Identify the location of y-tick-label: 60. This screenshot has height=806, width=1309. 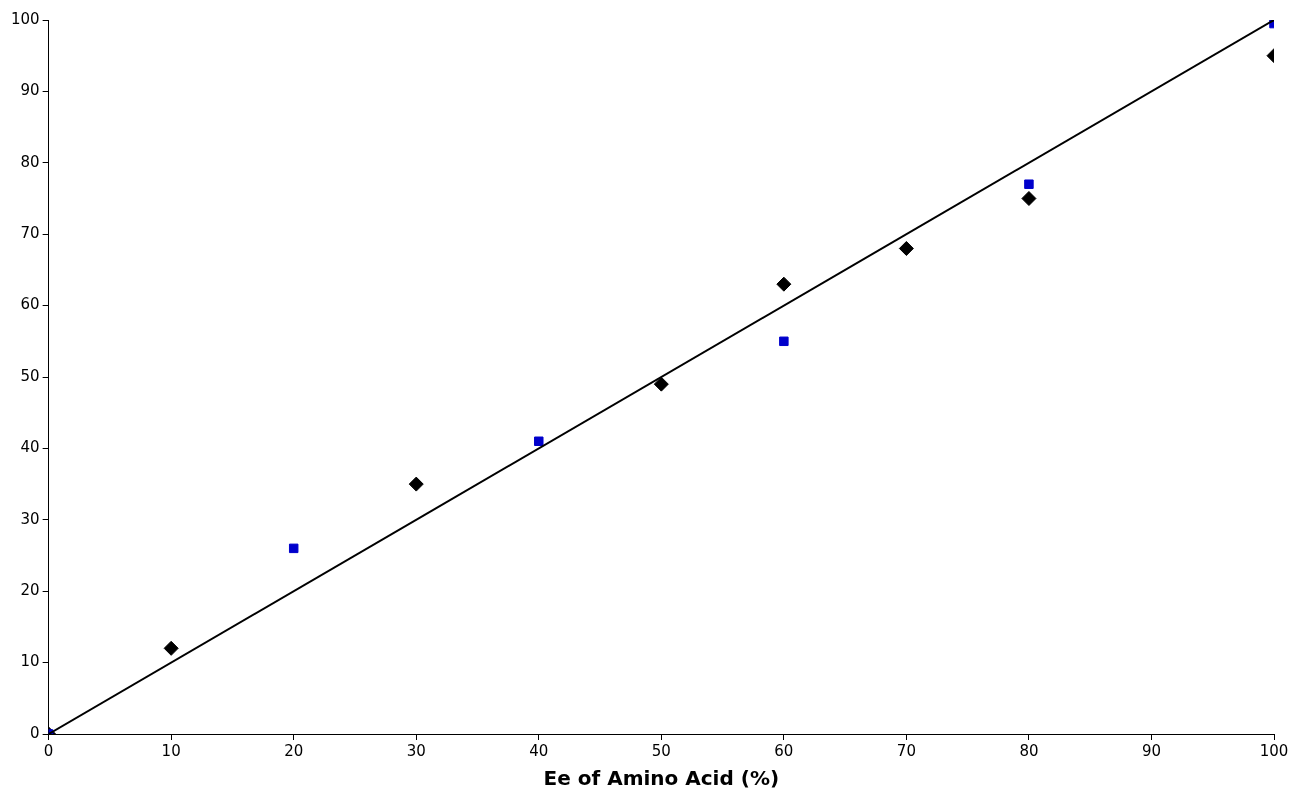
(30, 304).